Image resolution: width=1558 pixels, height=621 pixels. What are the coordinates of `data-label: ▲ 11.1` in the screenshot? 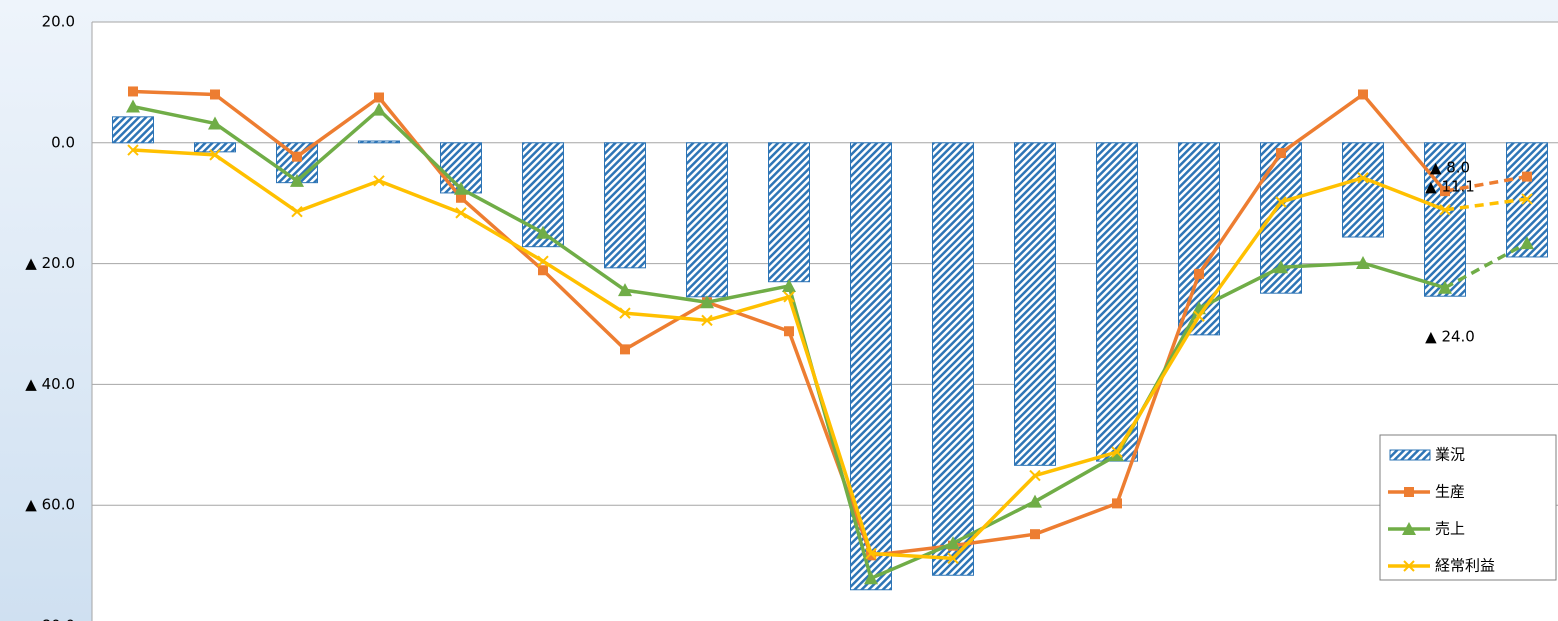 It's located at (1450, 186).